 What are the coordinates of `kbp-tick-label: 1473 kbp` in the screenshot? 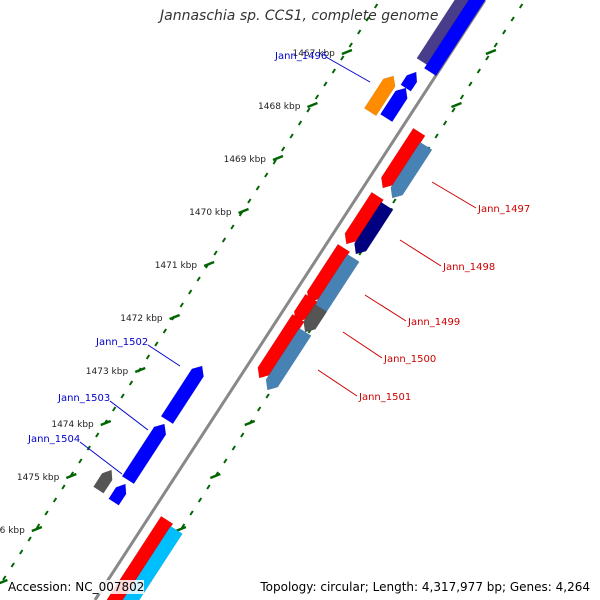 It's located at (107, 372).